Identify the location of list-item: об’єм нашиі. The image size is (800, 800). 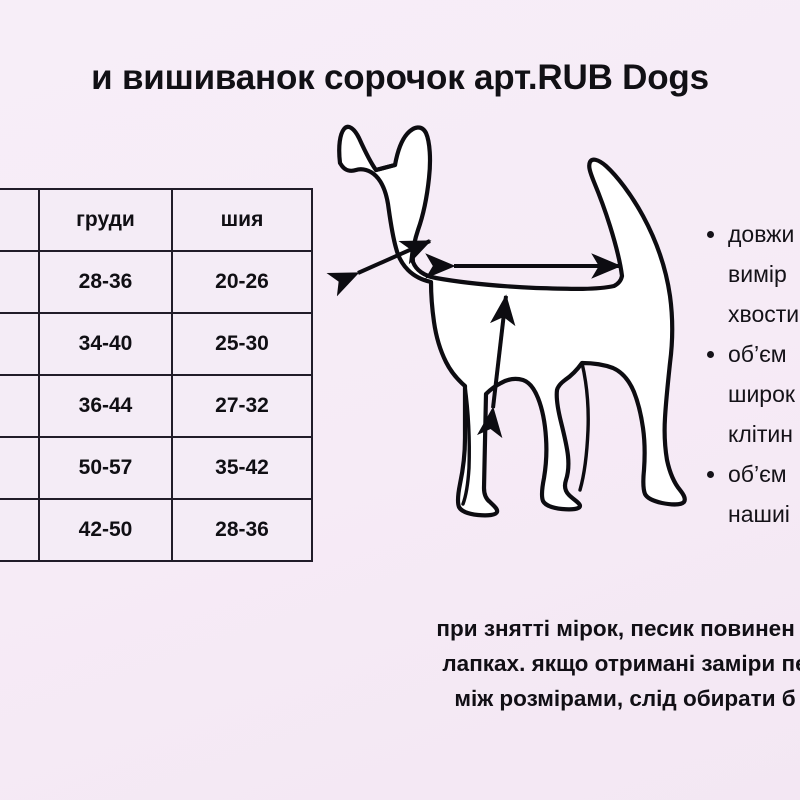
(751, 494).